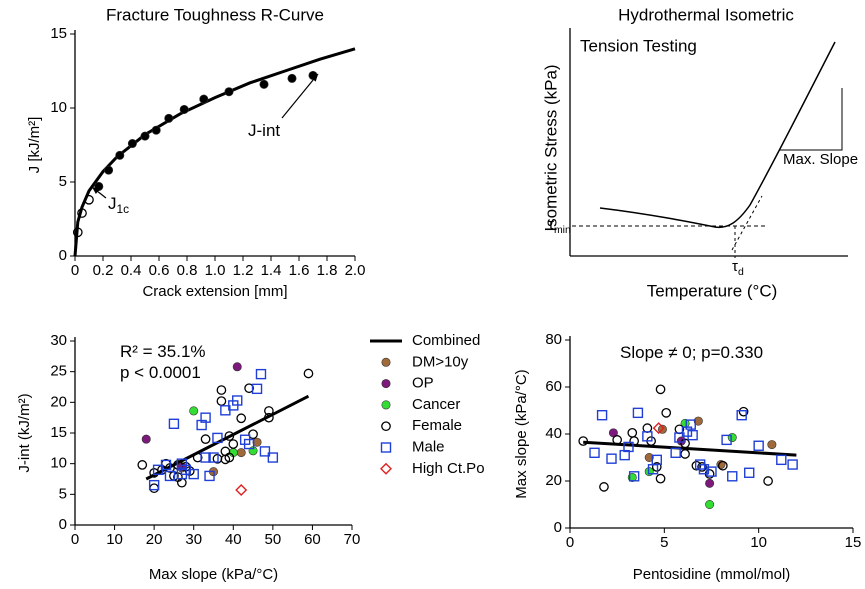  What do you see at coordinates (163, 351) in the screenshot?
I see `annotation: R² = 35.1%` at bounding box center [163, 351].